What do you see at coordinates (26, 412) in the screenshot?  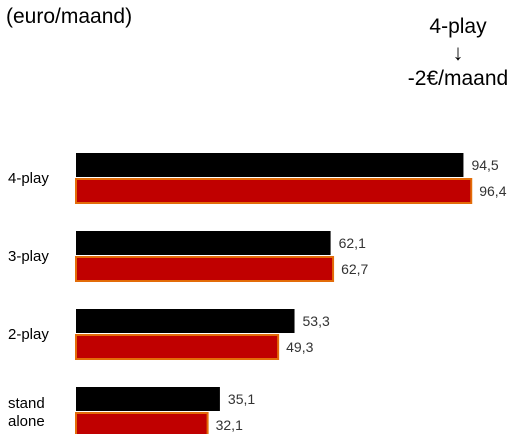 I see `category-label: stand alone` at bounding box center [26, 412].